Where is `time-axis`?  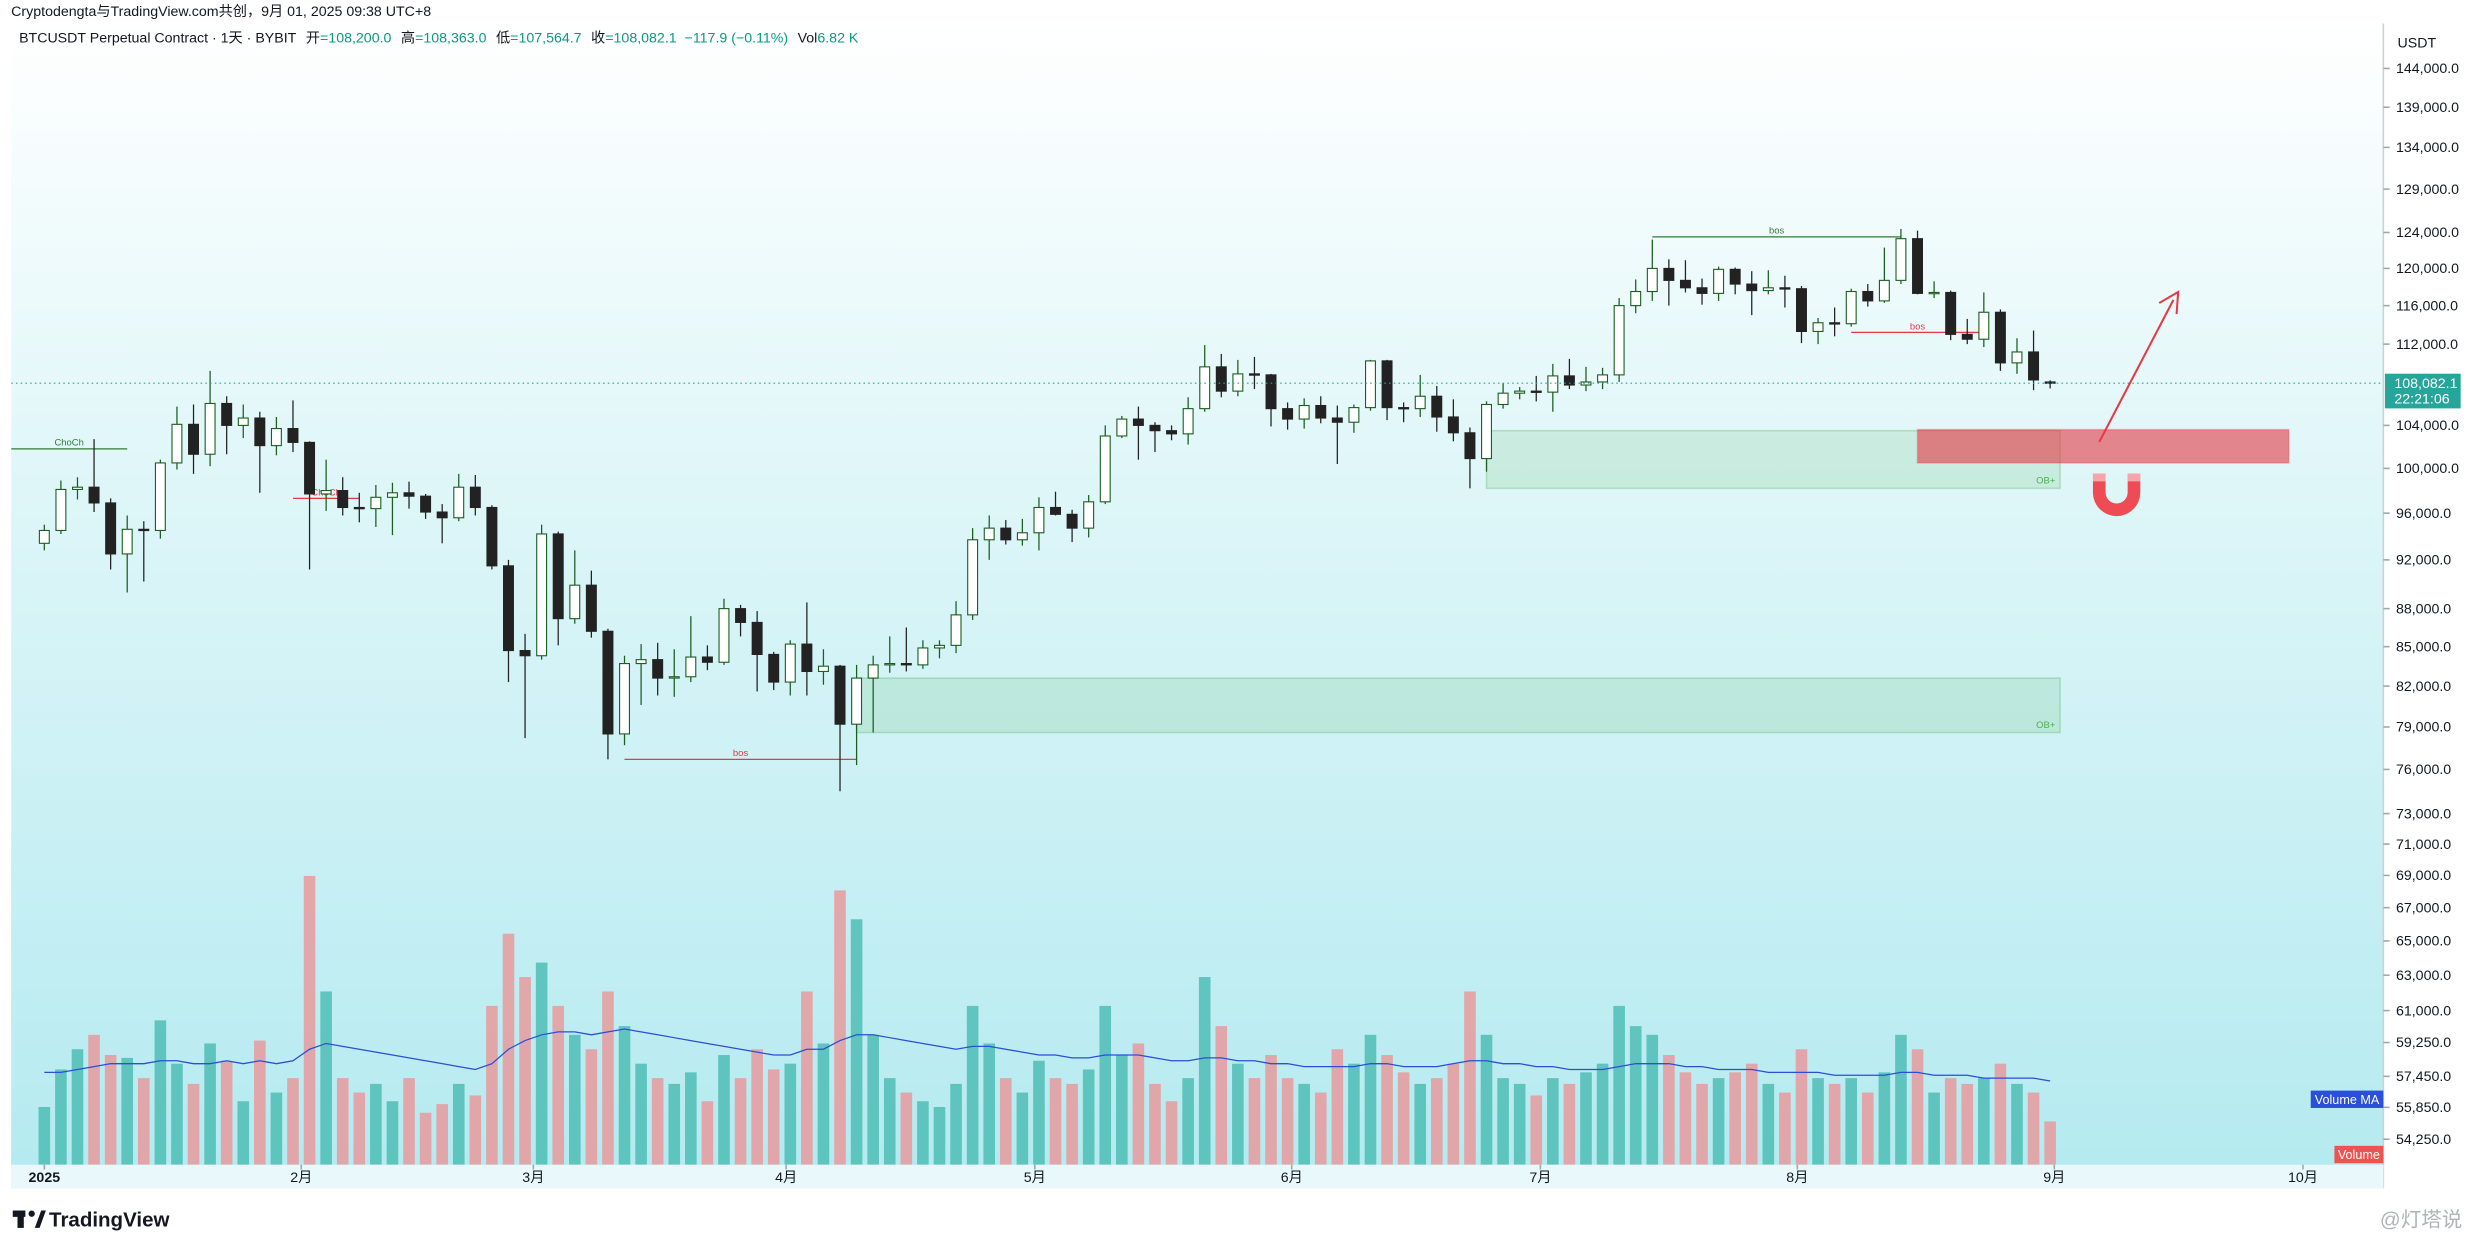
time-axis is located at coordinates (1197, 1176).